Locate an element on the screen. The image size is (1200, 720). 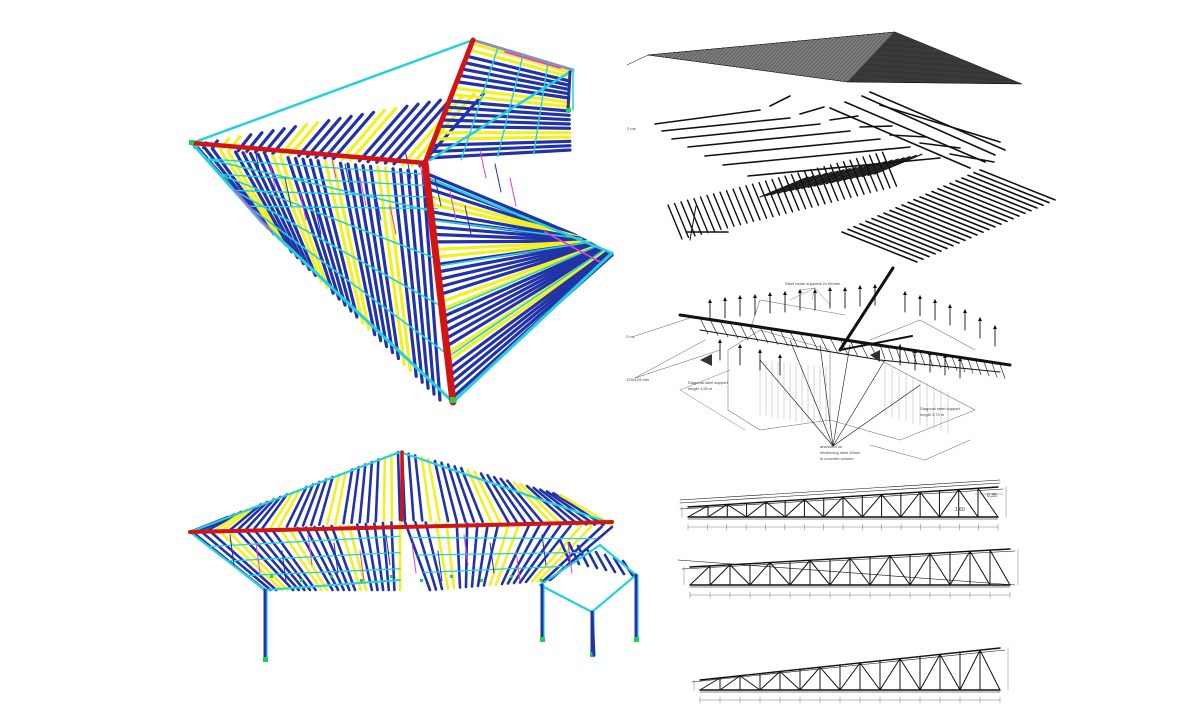
model-bottom-perspective is located at coordinates (413, 556).